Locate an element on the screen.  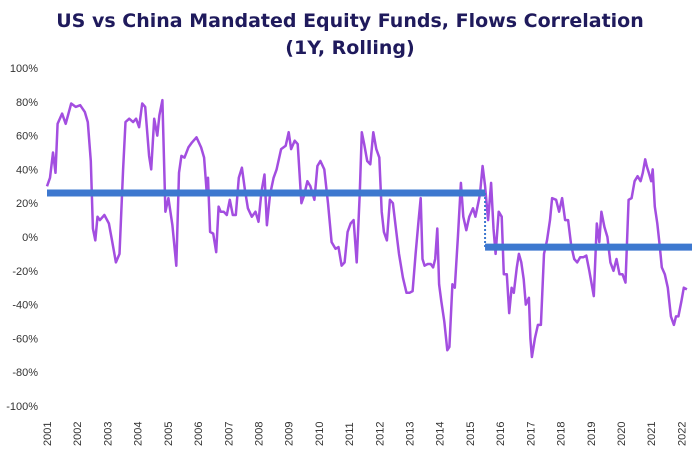
y-axis-tick-labels: 100% 80% 60% 40% 20% 0% -20% -40% -60% -80% -100% is located at coordinates (22, 238).